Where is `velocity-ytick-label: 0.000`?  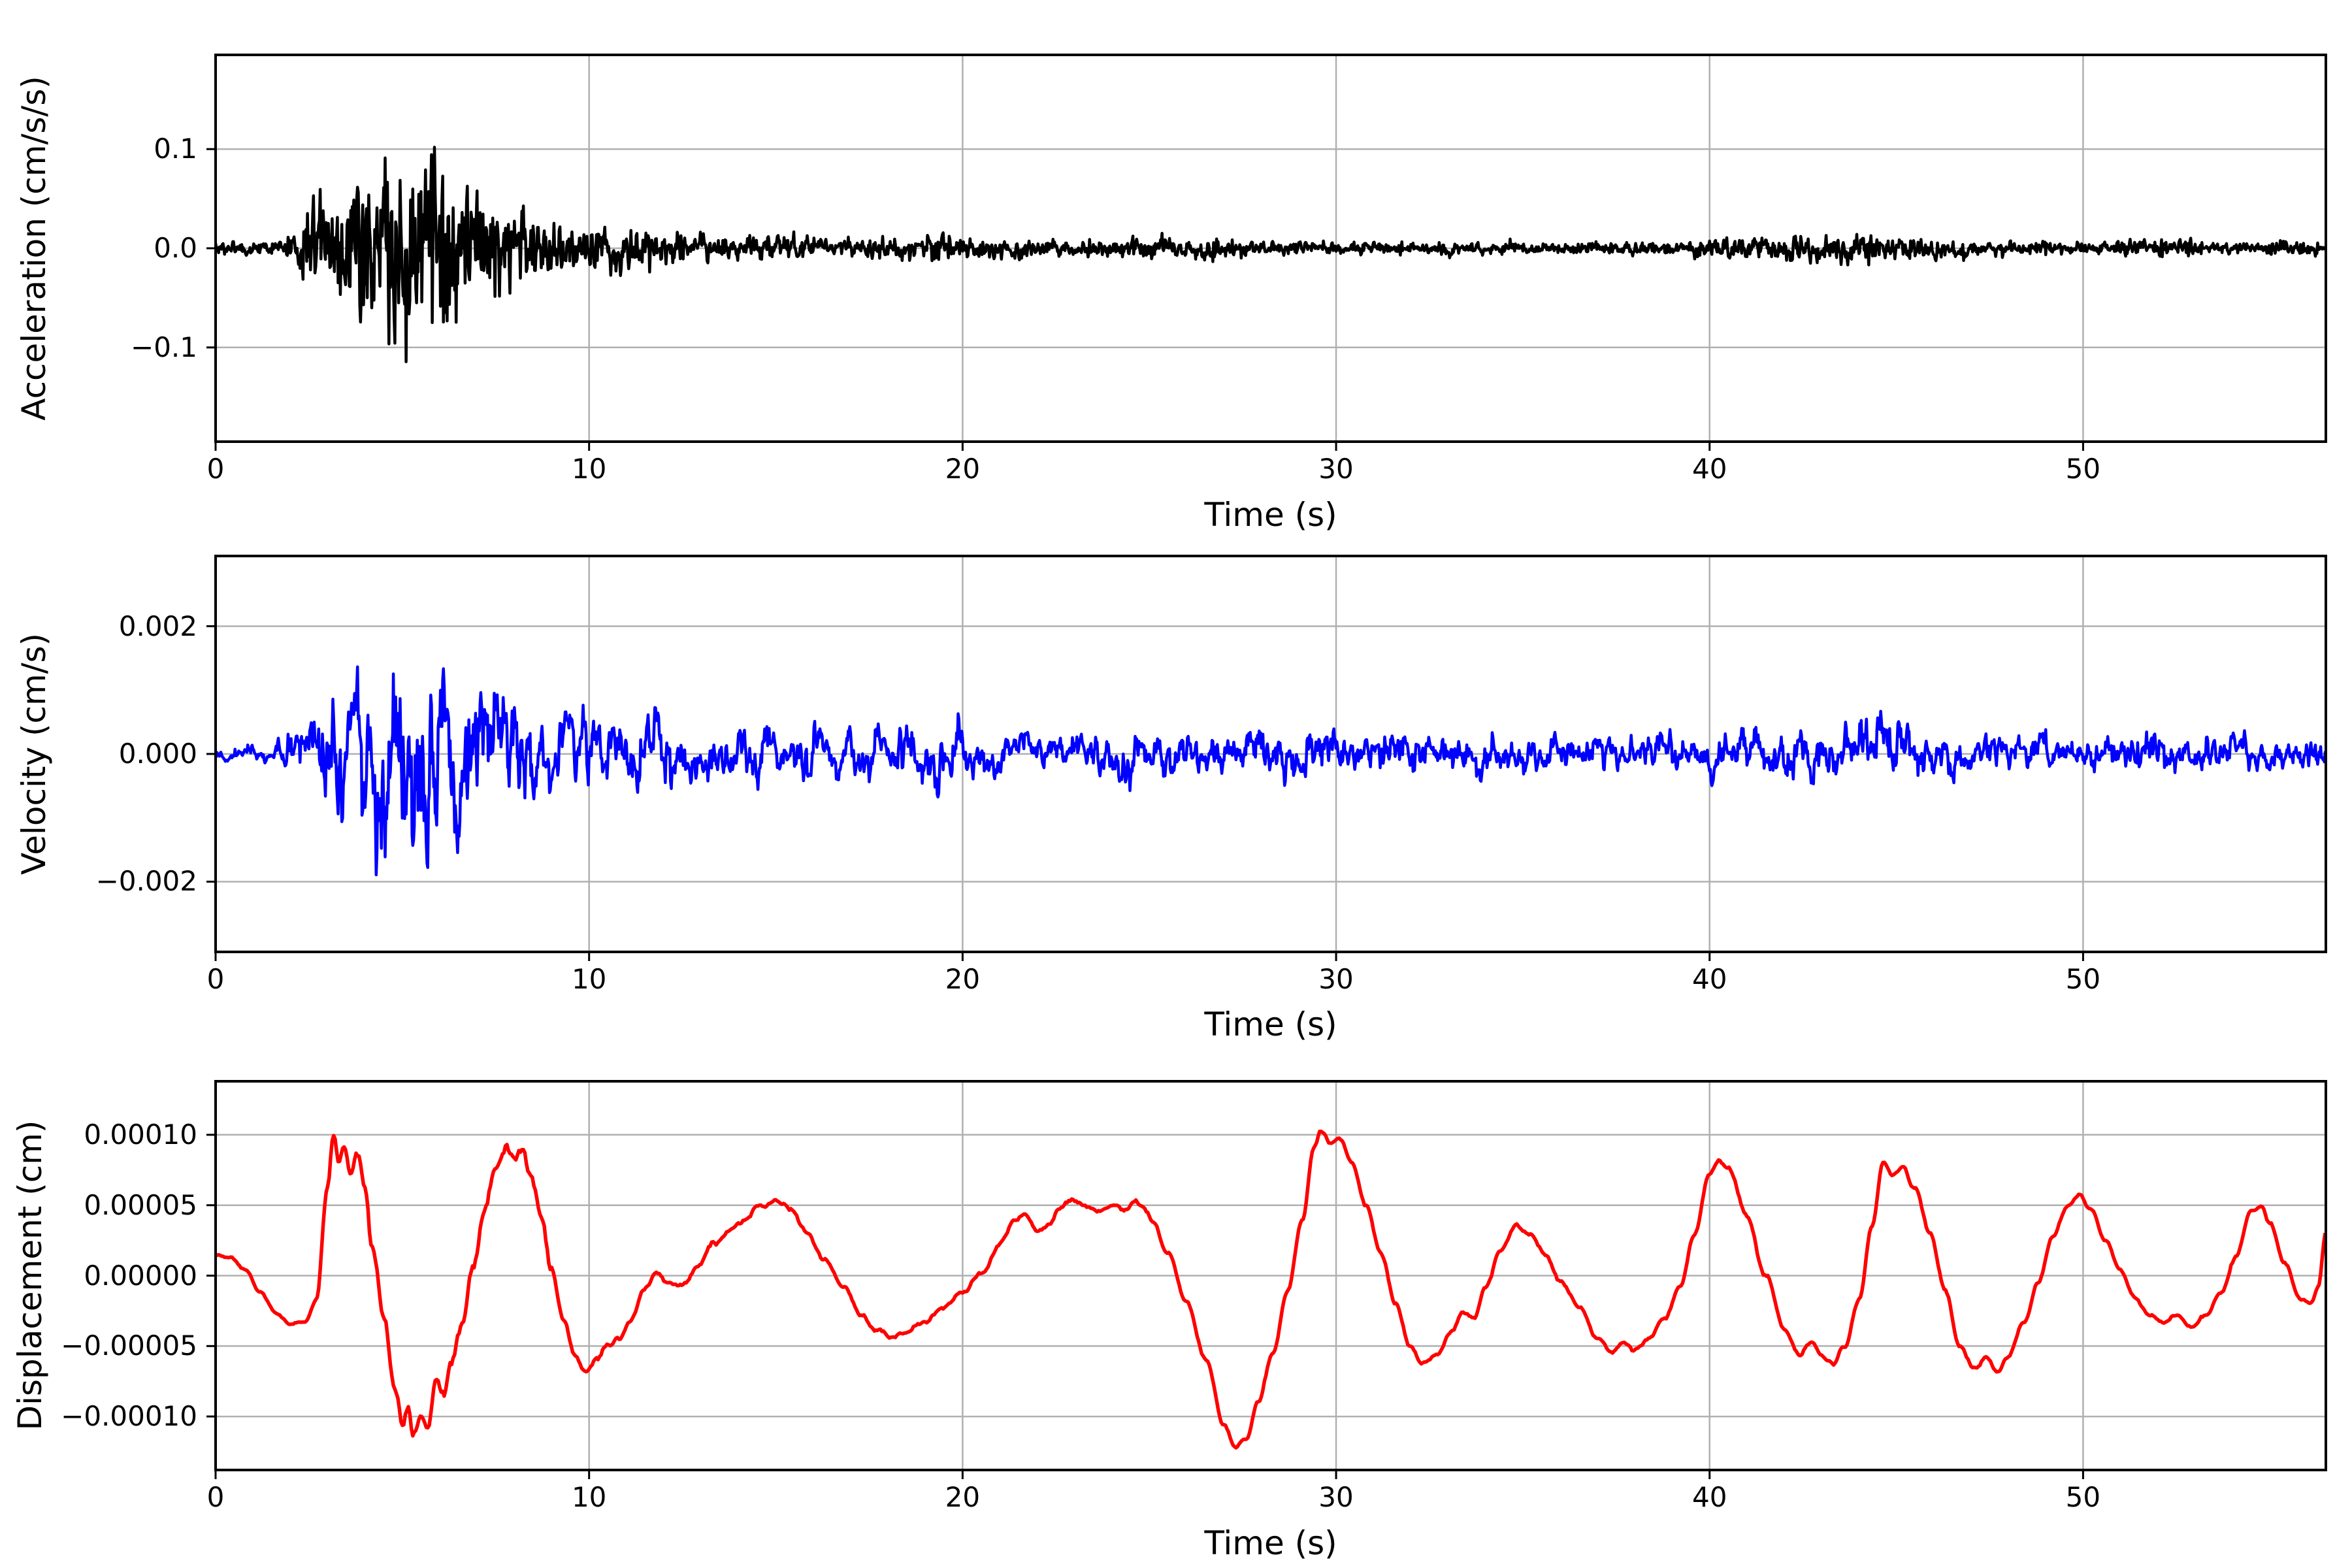 velocity-ytick-label: 0.000 is located at coordinates (157, 754).